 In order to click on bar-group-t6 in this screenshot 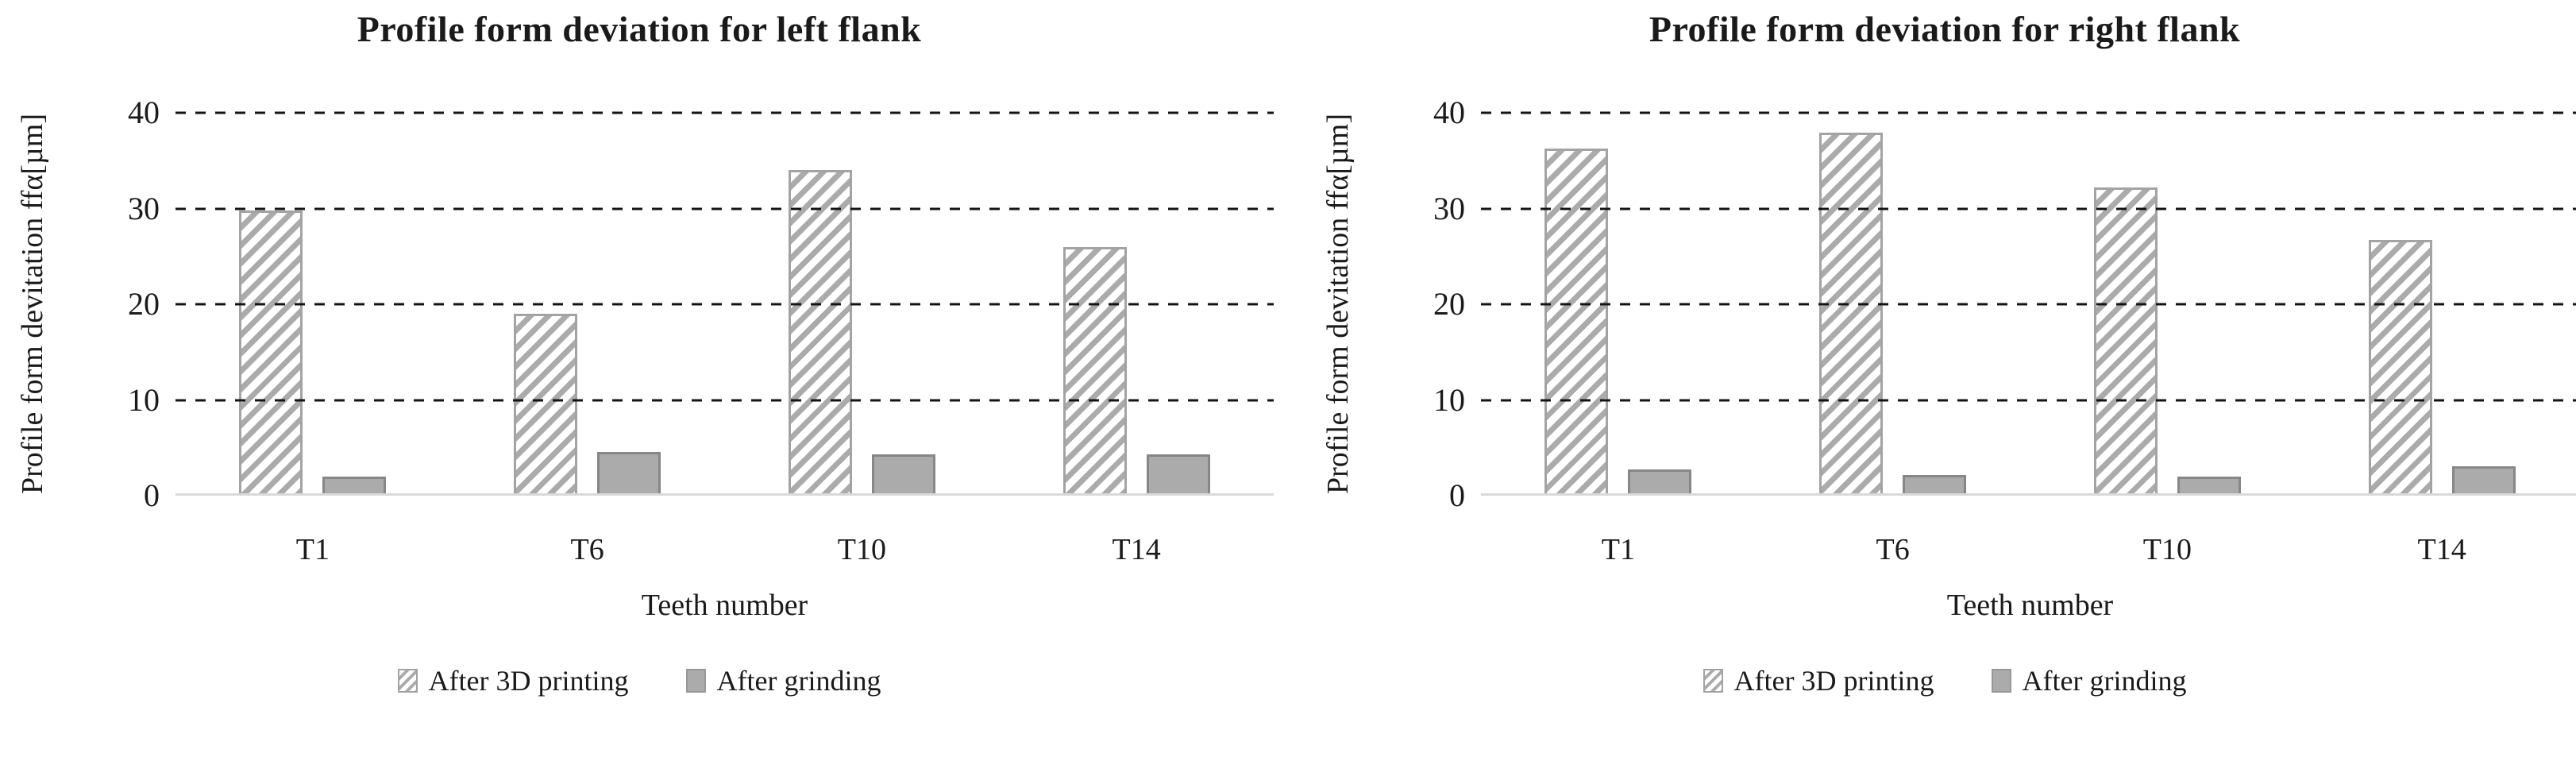, I will do `click(1893, 304)`.